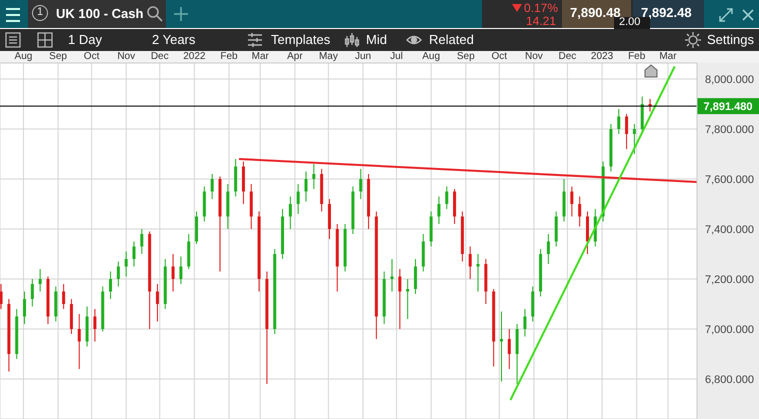 Image resolution: width=759 pixels, height=419 pixels. What do you see at coordinates (40, 12) in the screenshot?
I see `text: 1` at bounding box center [40, 12].